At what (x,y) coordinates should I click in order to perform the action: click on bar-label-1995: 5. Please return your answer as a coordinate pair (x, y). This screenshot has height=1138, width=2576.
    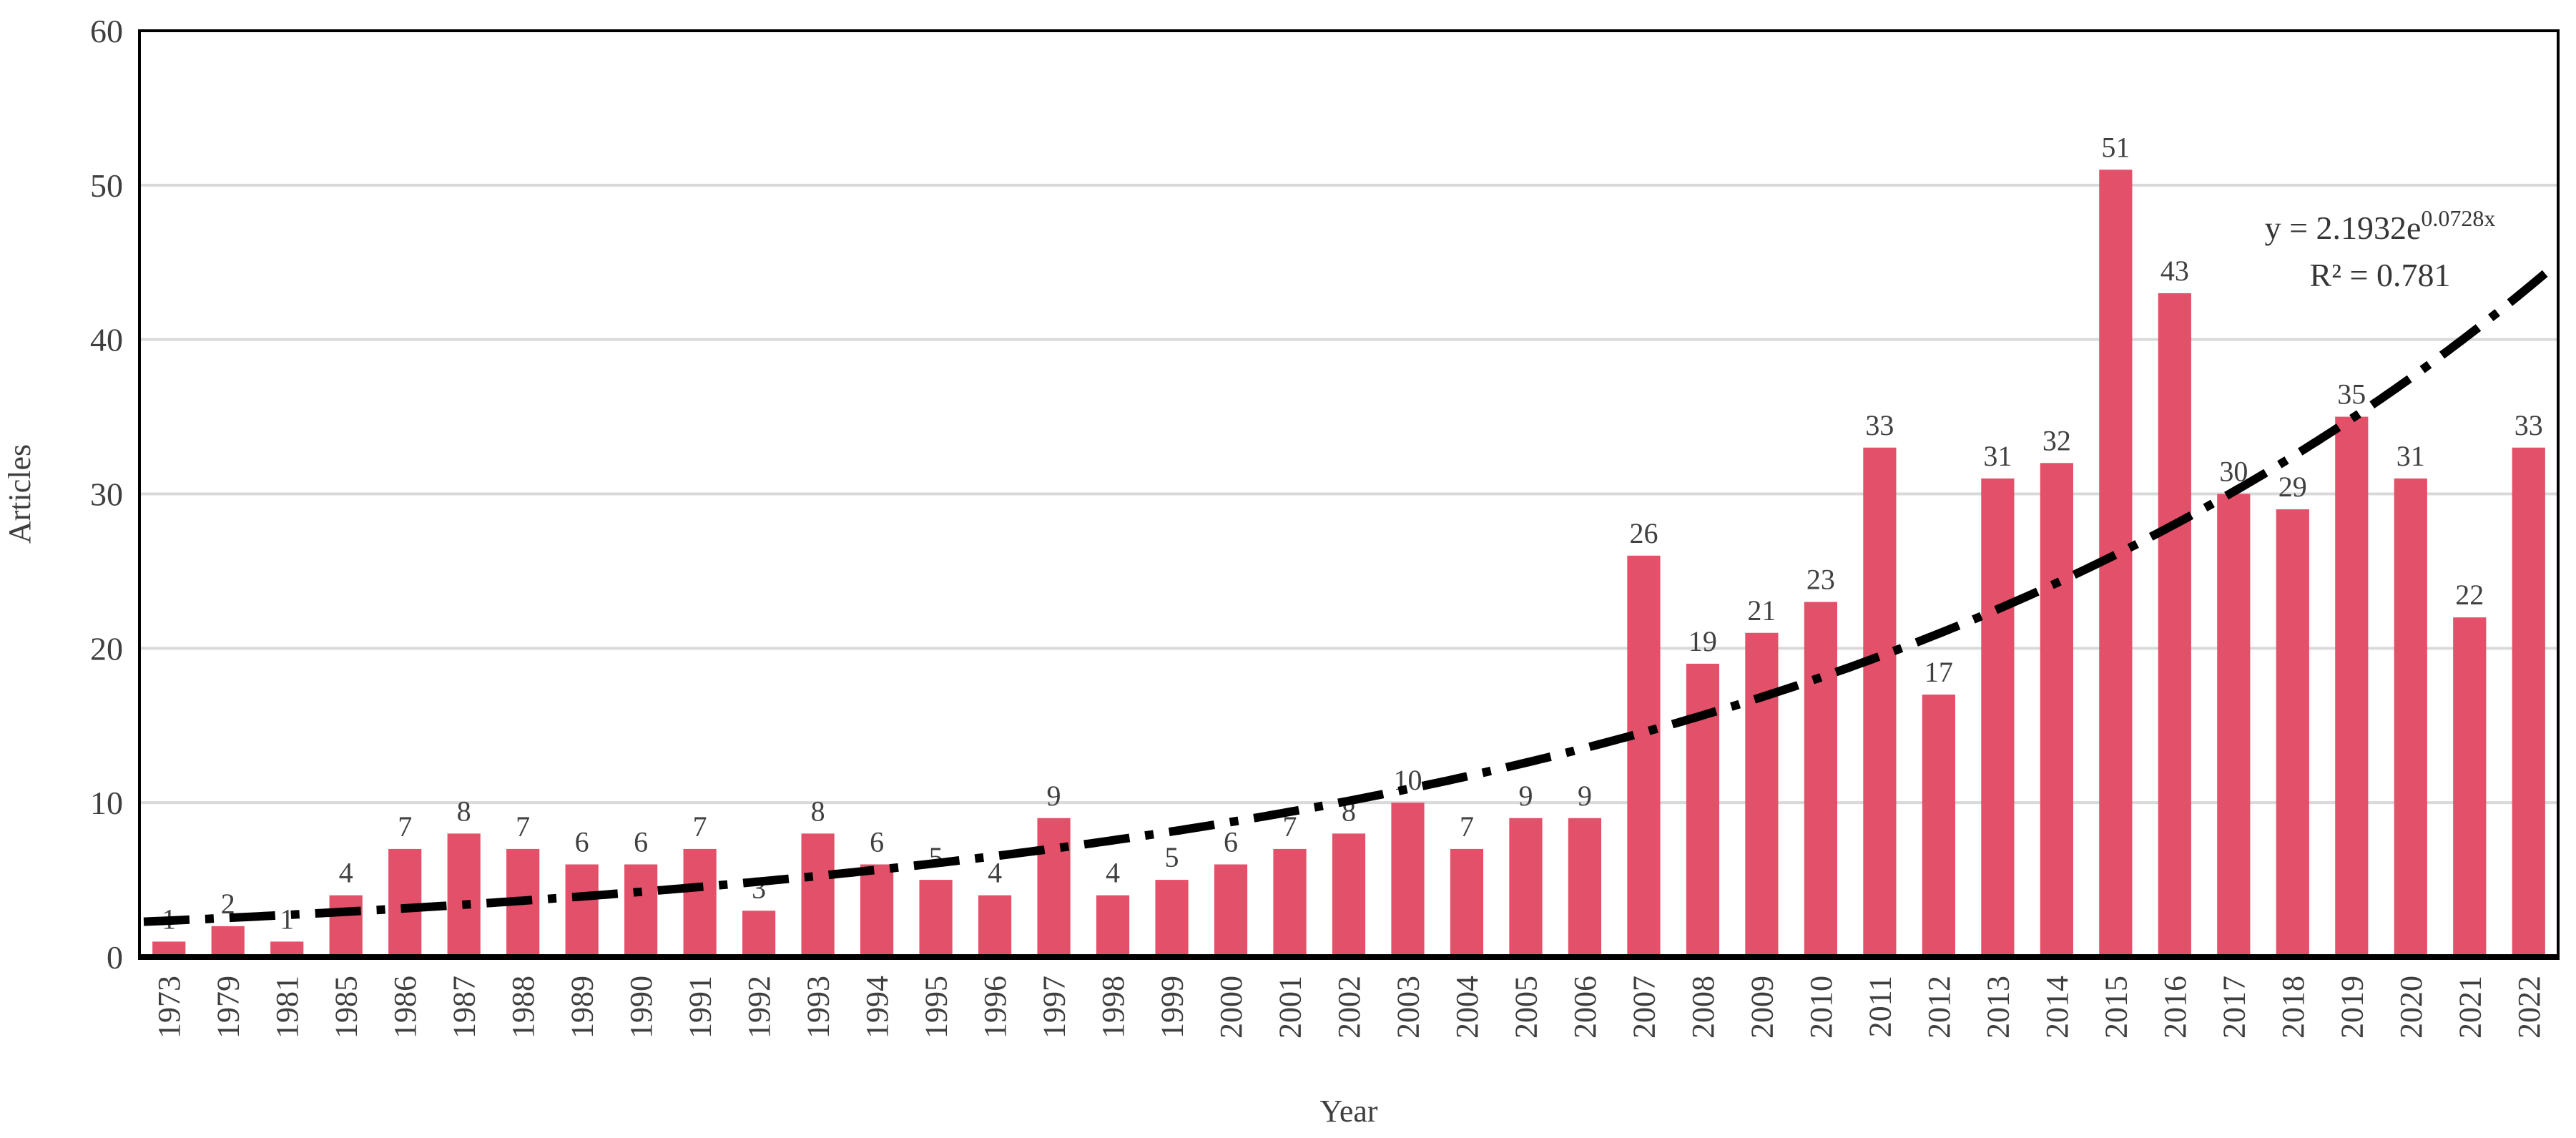
    Looking at the image, I should click on (936, 857).